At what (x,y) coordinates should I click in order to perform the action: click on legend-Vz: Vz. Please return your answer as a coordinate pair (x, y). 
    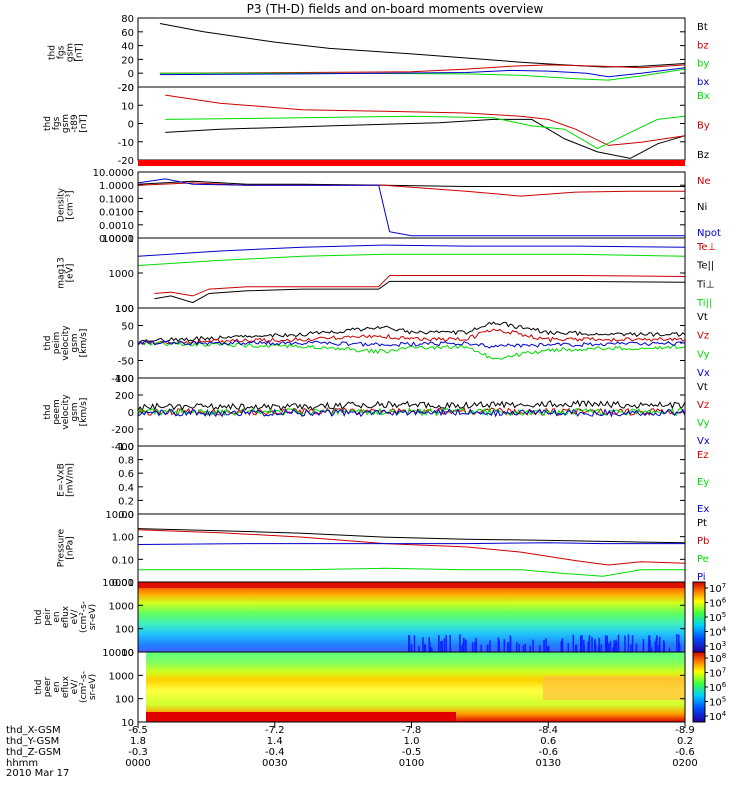
    Looking at the image, I should click on (703, 336).